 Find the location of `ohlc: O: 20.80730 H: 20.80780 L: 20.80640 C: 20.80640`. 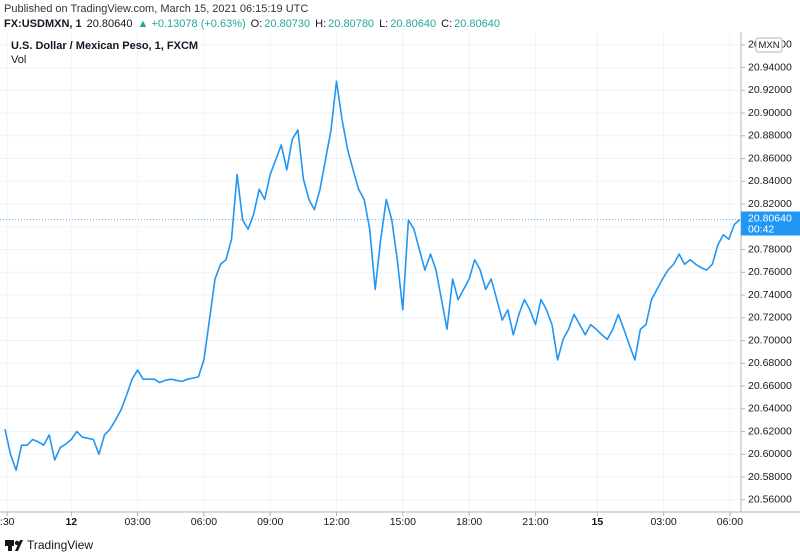

ohlc: O: 20.80730 H: 20.80780 L: 20.80640 C: 20.80640 is located at coordinates (377, 24).